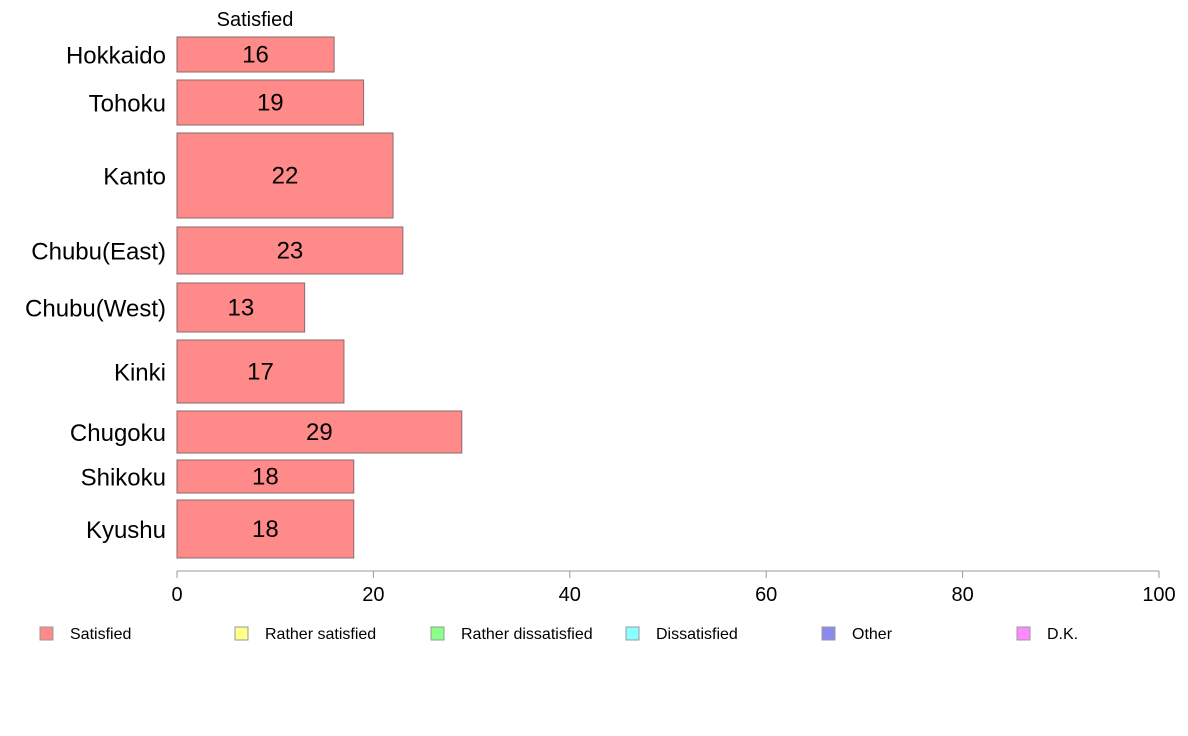  I want to click on x-tick-label: 20, so click(373, 595).